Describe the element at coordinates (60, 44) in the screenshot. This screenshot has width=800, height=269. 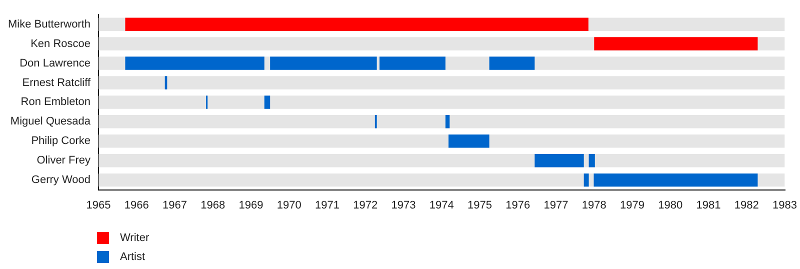
I see `y-tick-label: Ken Roscoe` at that location.